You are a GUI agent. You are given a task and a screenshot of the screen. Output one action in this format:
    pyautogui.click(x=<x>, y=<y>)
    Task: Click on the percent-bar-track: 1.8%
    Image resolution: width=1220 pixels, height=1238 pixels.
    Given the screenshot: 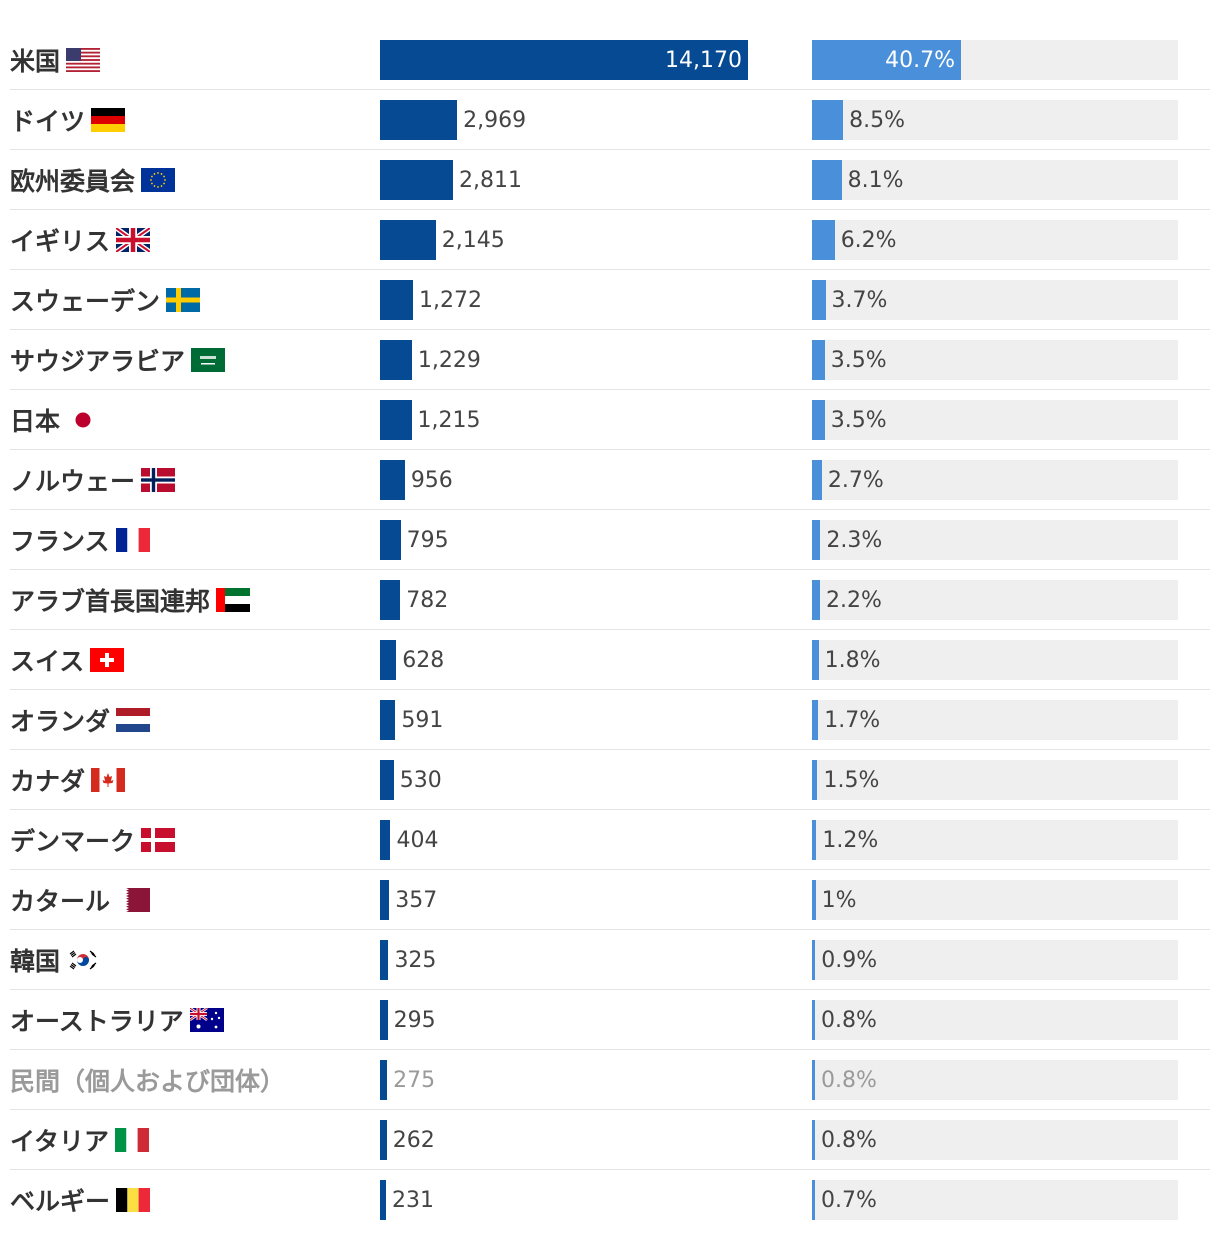 What is the action you would take?
    pyautogui.click(x=995, y=660)
    